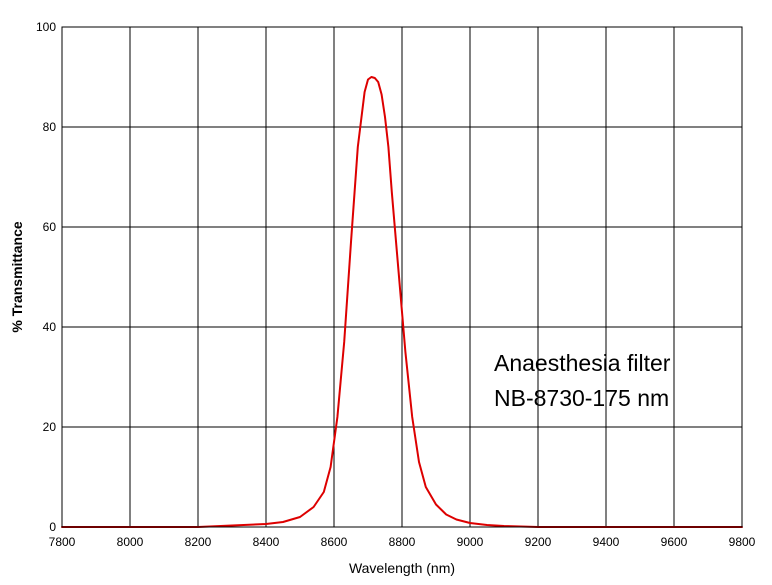  Describe the element at coordinates (62, 542) in the screenshot. I see `x-tick-label: 7800` at that location.